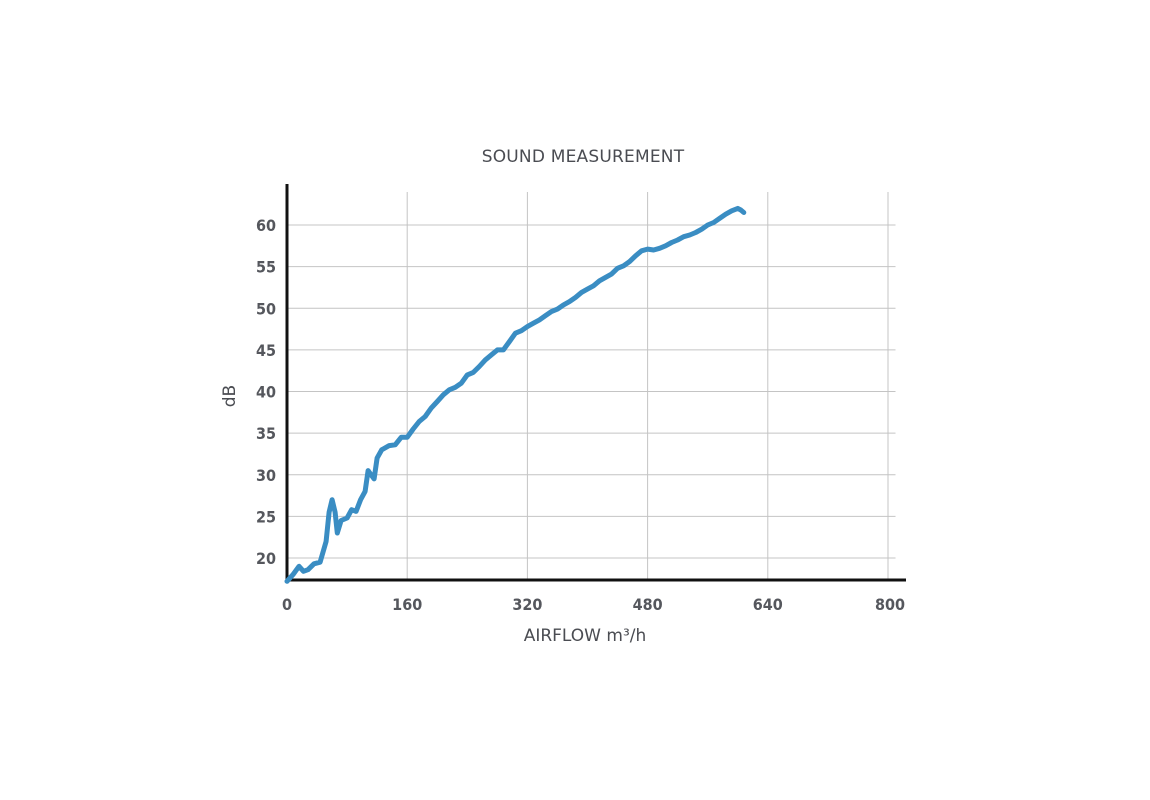 The height and width of the screenshot is (800, 1150). I want to click on x-tick-label: 800, so click(890, 604).